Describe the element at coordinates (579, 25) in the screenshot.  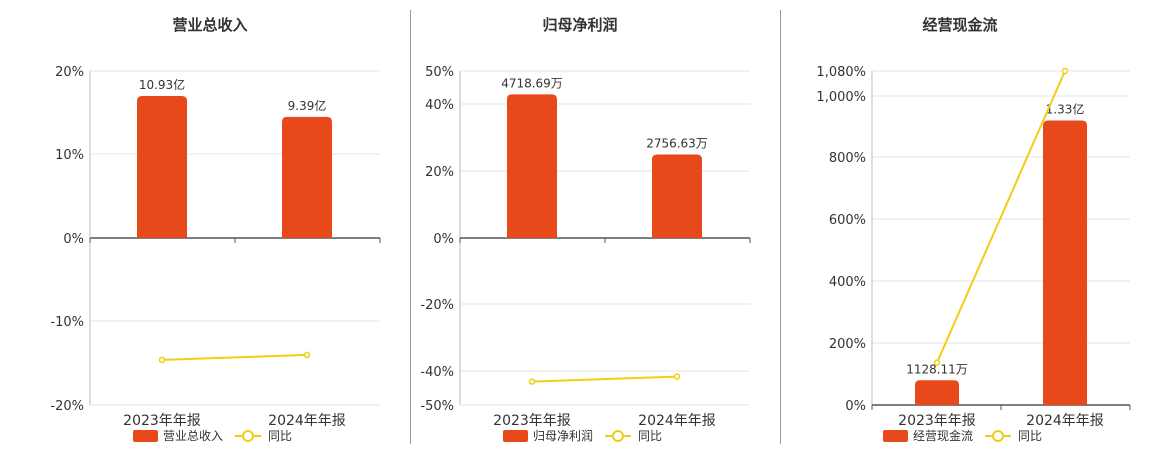
I see `chart-title: 归母净利润` at that location.